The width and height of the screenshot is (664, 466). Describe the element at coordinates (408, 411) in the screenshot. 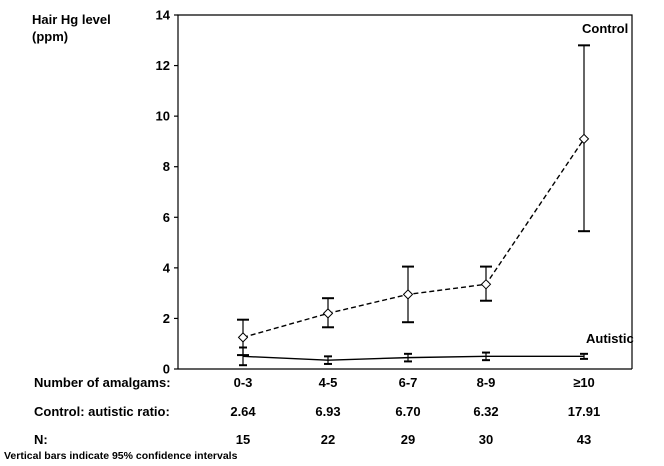

I see `ratio-value: 6.70` at that location.